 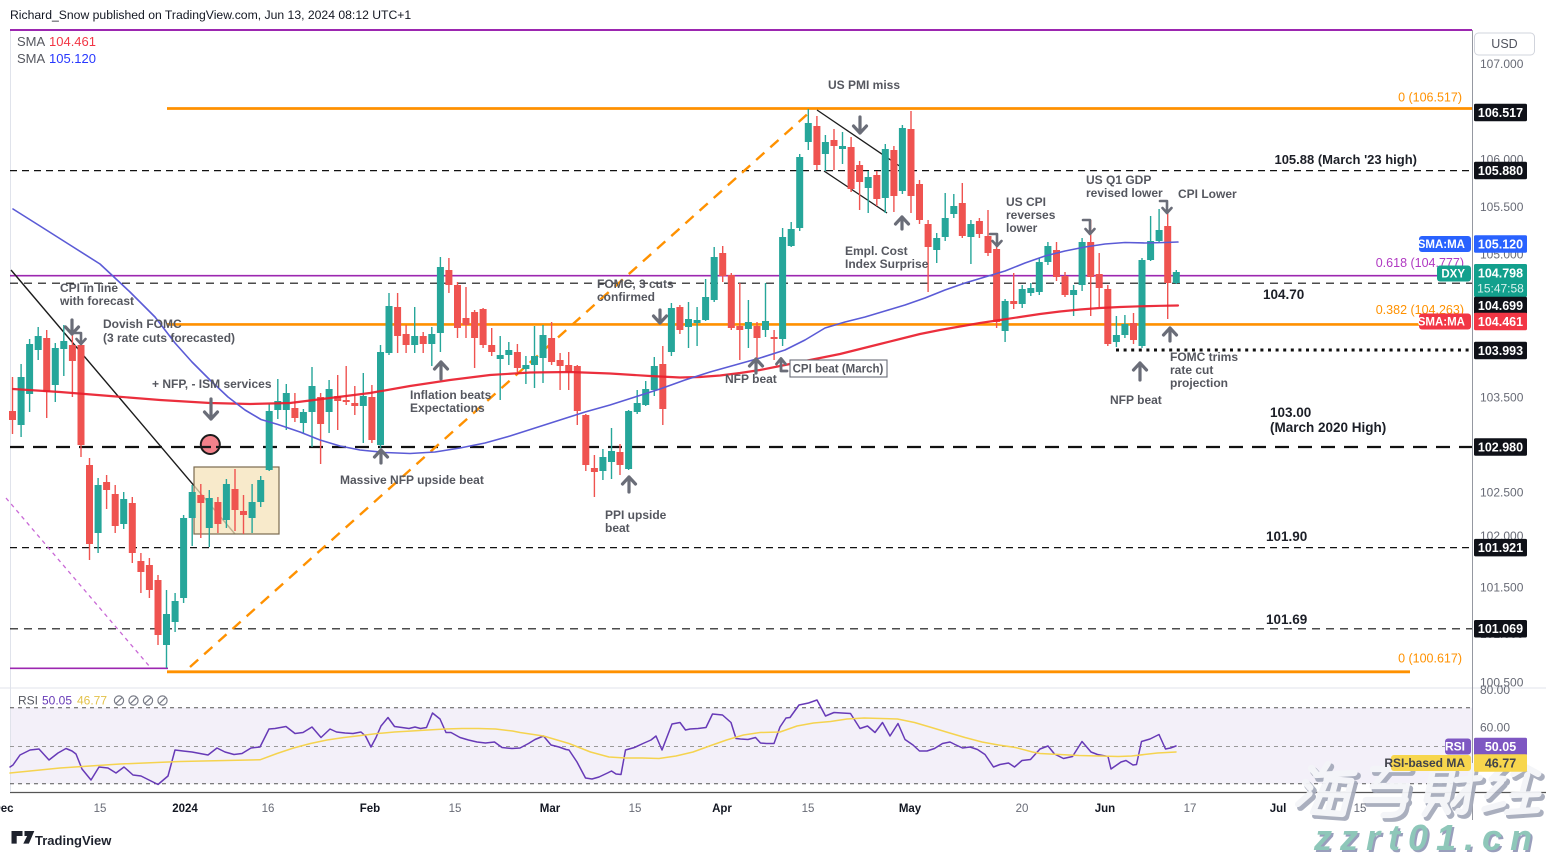 What do you see at coordinates (1026, 202) in the screenshot?
I see `svg-text: US CPI` at bounding box center [1026, 202].